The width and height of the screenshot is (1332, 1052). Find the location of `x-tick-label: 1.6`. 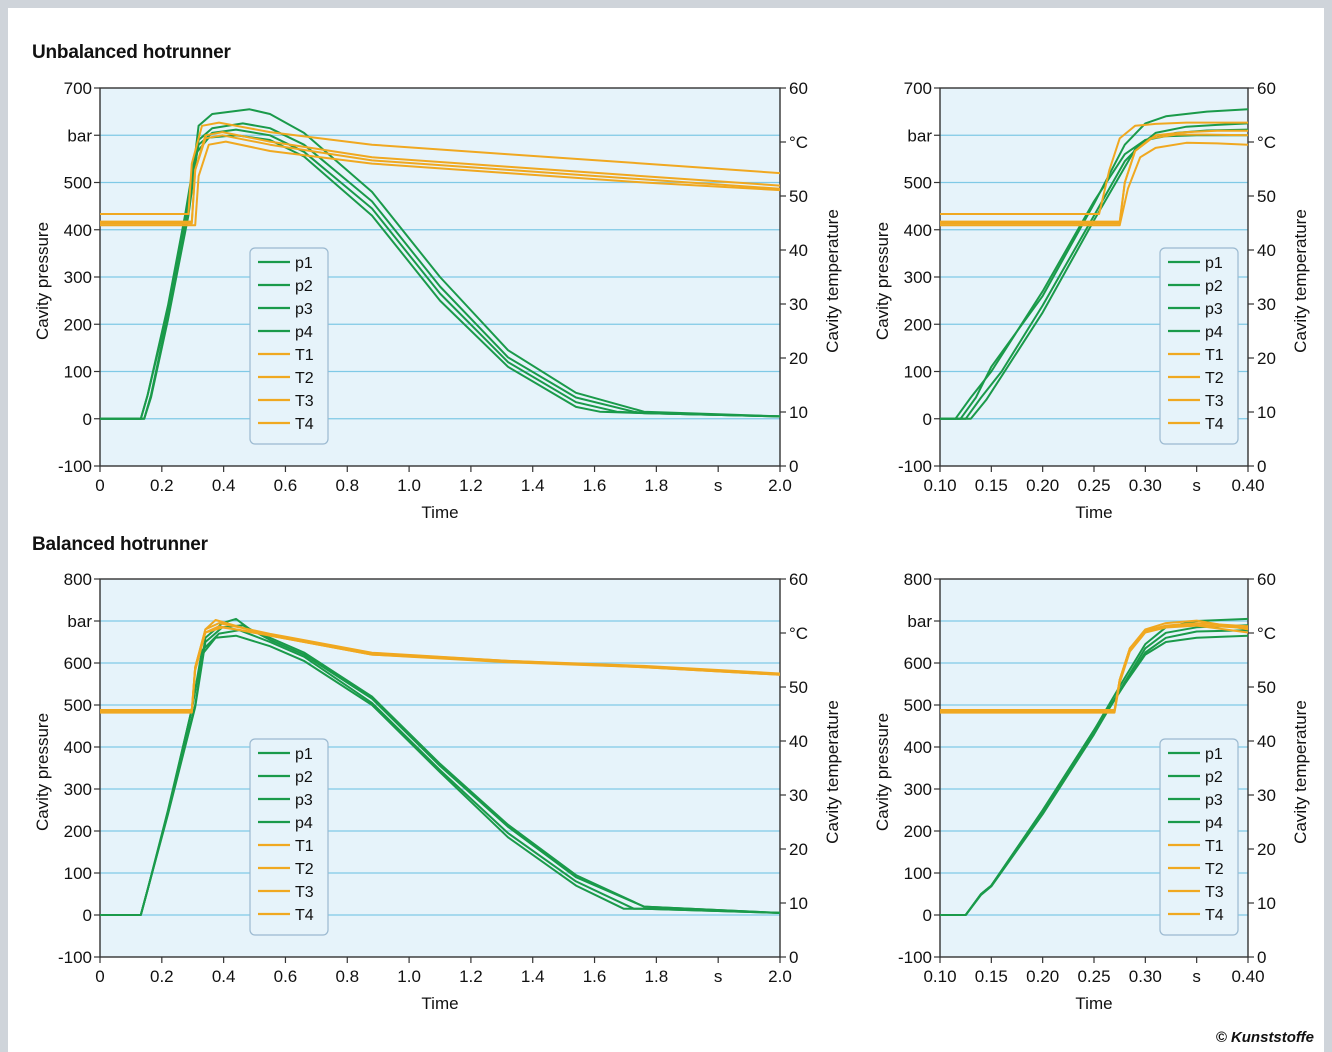

x-tick-label: 1.6 is located at coordinates (595, 485).